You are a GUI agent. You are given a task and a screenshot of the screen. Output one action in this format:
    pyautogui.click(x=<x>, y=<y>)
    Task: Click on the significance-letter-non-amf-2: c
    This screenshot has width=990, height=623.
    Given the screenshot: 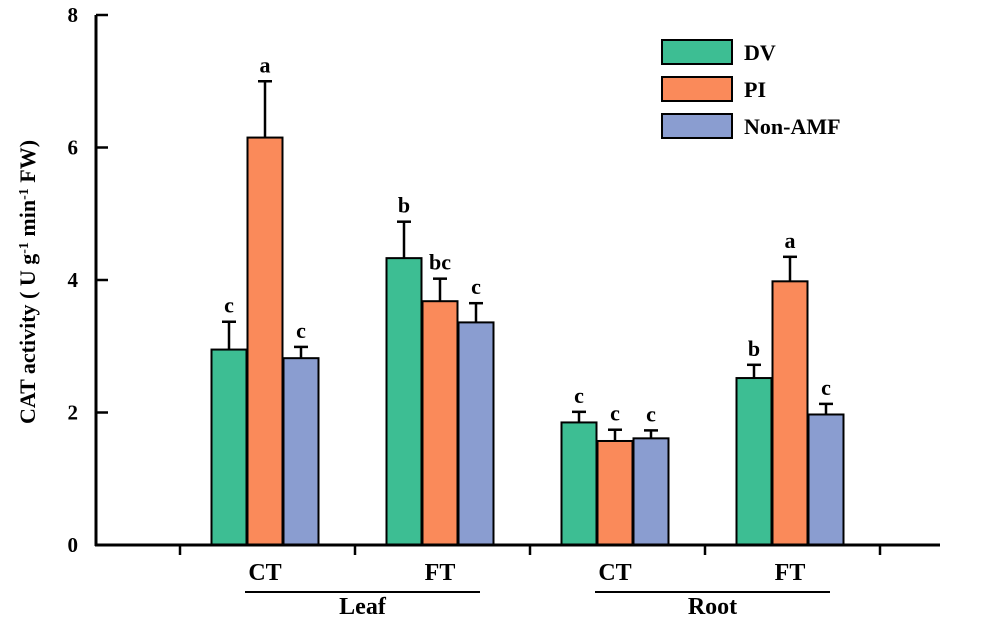 What is the action you would take?
    pyautogui.click(x=651, y=413)
    